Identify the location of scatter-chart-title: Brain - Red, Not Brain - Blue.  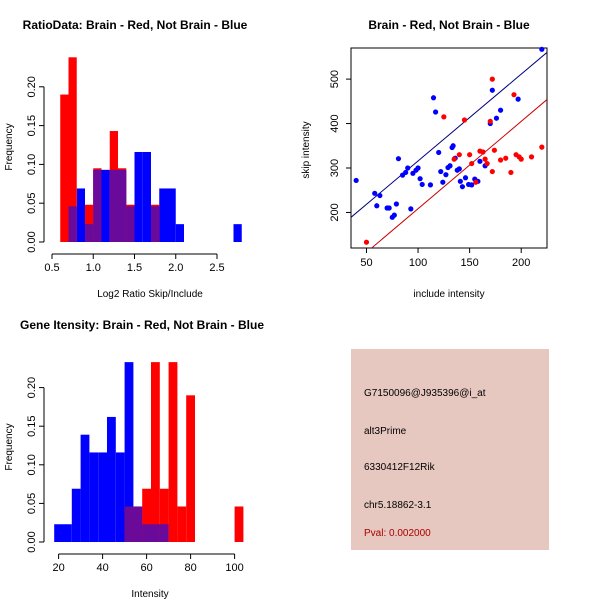
(449, 25).